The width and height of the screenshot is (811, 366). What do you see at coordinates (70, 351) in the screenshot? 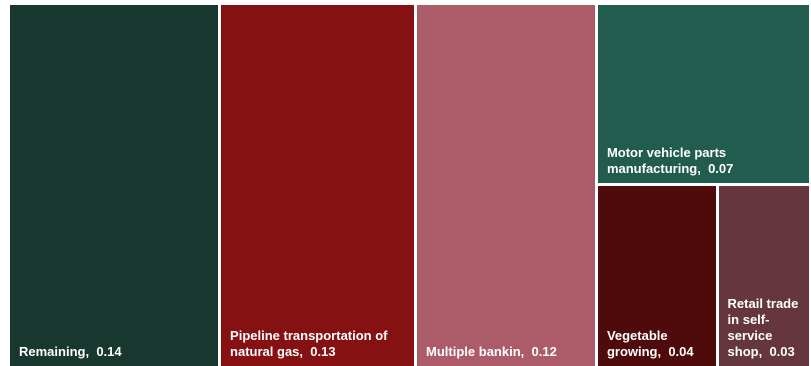
I see `tile-label-remaining: Remaining, 0.14` at bounding box center [70, 351].